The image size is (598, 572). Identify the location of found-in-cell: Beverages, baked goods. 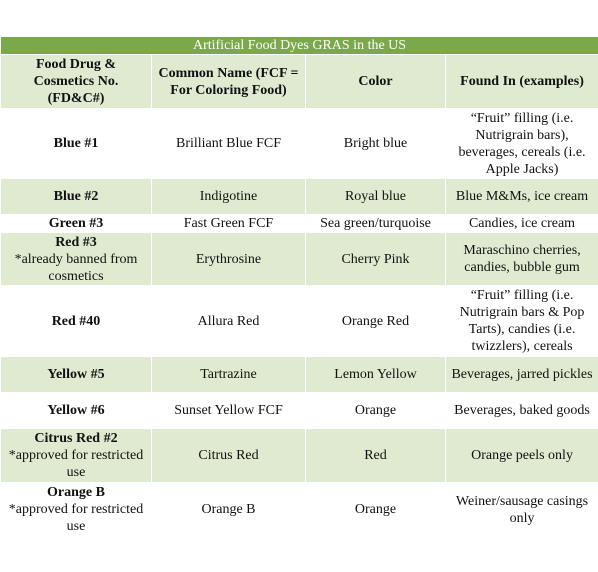
(521, 410).